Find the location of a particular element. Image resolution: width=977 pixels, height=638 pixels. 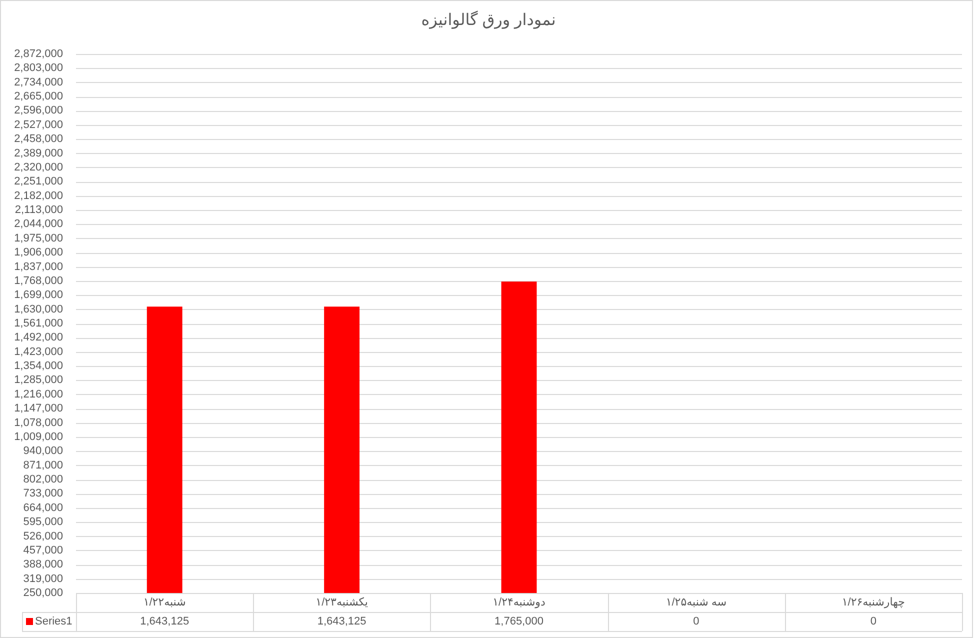

y-tick-label: 2,596,000 is located at coordinates (38, 110).